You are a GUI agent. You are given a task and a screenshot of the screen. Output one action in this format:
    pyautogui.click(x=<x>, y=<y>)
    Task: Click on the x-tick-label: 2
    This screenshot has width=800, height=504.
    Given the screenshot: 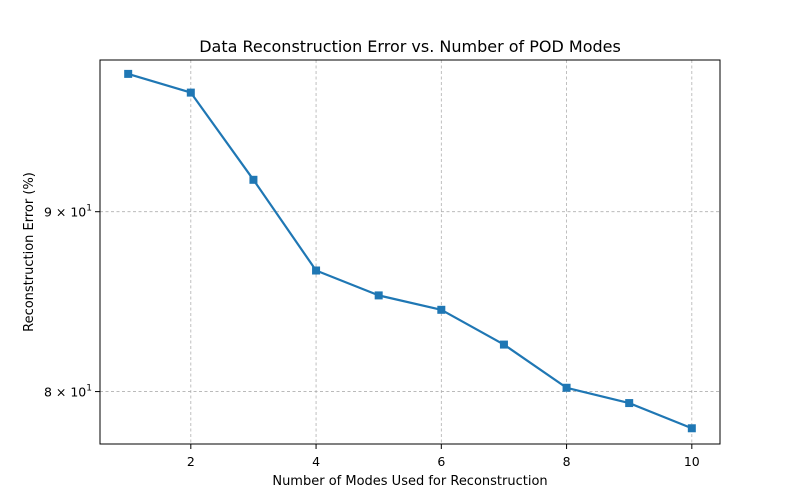 What is the action you would take?
    pyautogui.click(x=191, y=461)
    